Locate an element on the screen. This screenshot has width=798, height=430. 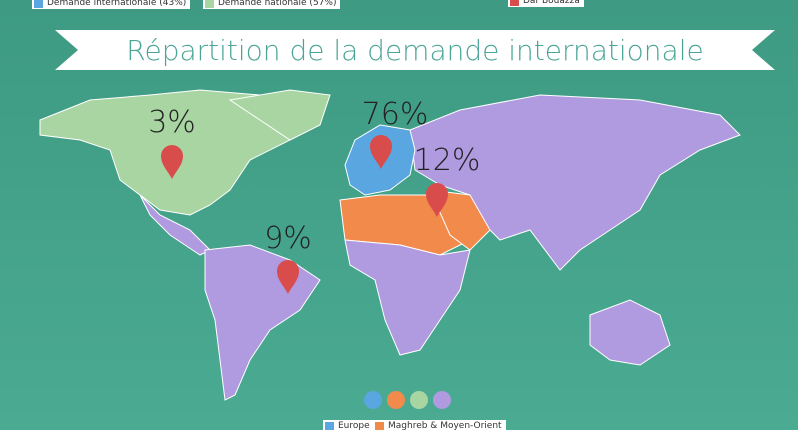
legend-item: Dar Bouazza is located at coordinates (546, 3).